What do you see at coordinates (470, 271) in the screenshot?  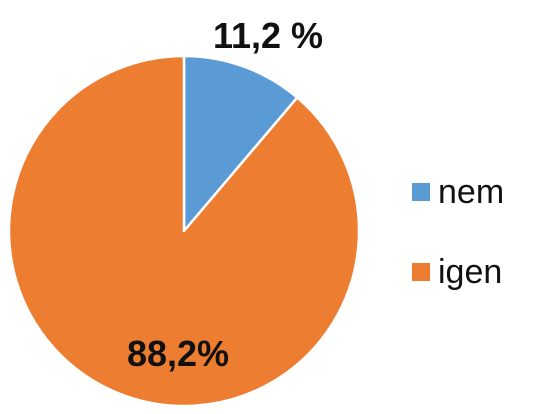 I see `legend-label-igen: igen` at bounding box center [470, 271].